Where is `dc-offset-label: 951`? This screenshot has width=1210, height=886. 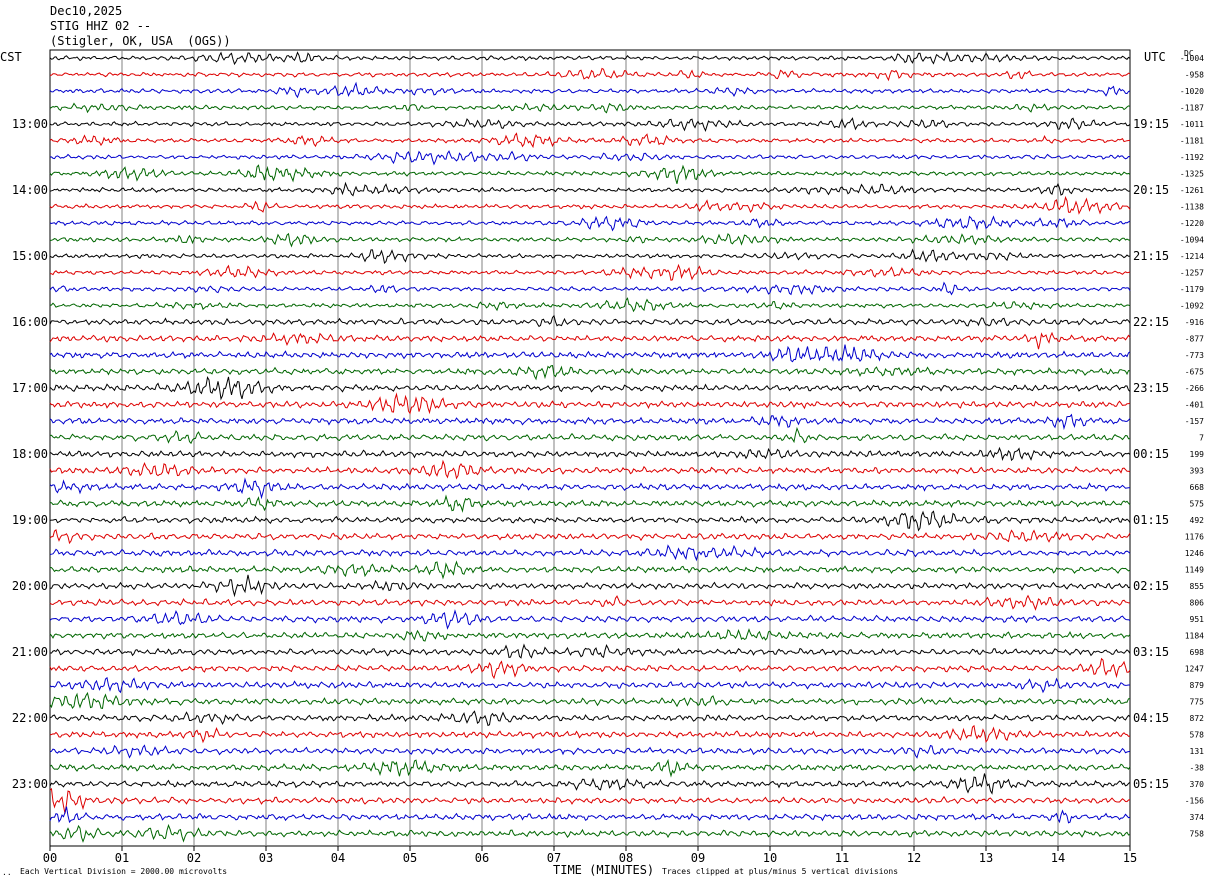 dc-offset-label: 951 is located at coordinates (1197, 619).